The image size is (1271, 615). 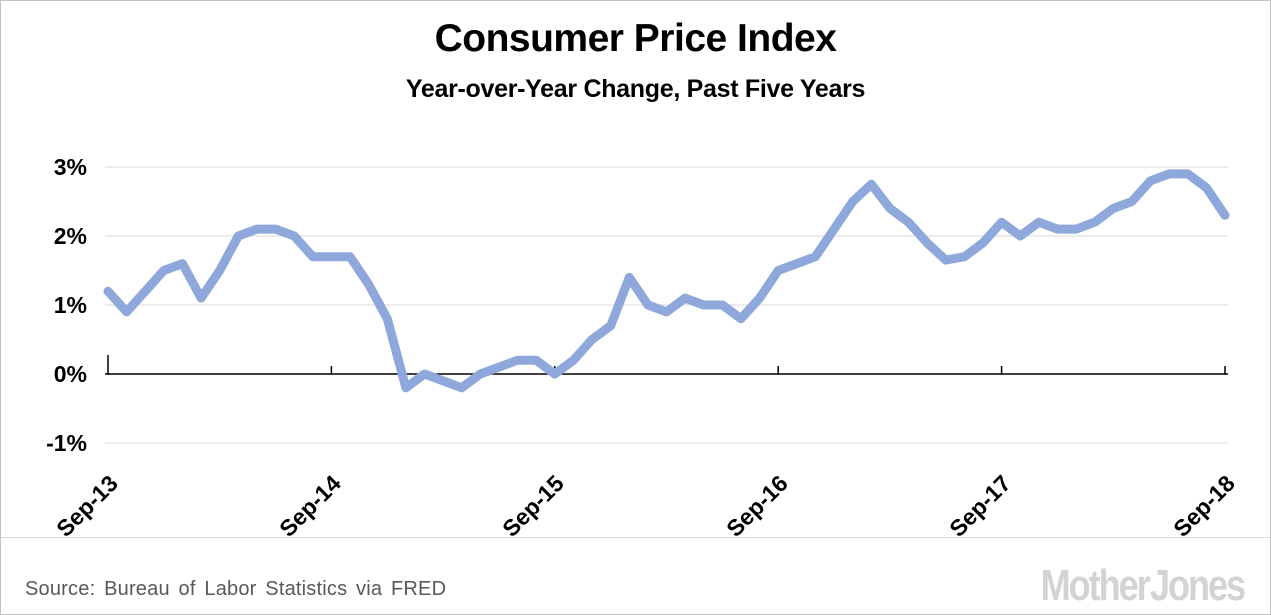 I want to click on footer-divider, so click(x=635, y=537).